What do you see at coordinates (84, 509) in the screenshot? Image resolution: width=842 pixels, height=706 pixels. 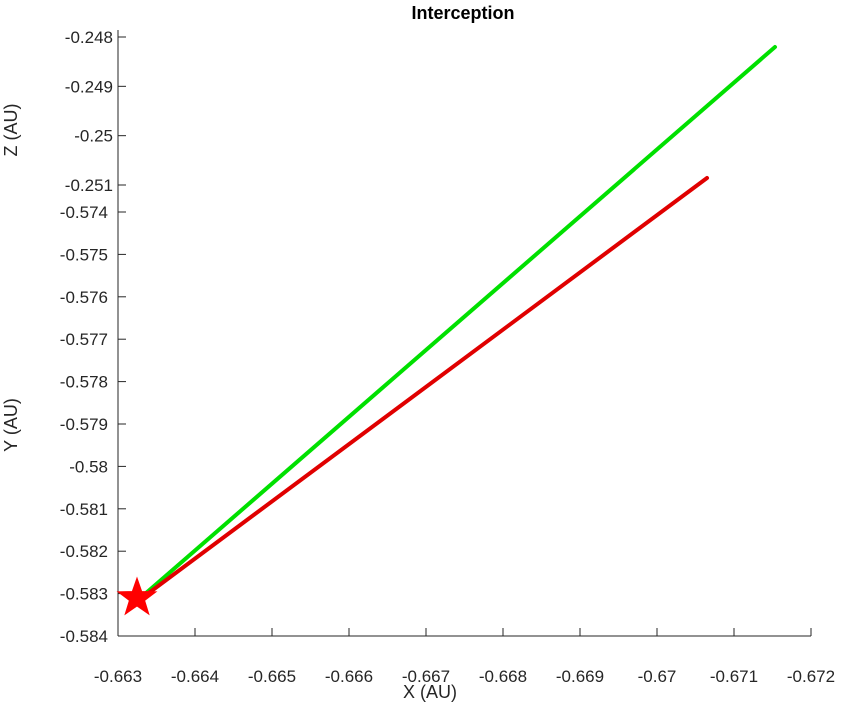 I see `y-tick-label: -0.581` at bounding box center [84, 509].